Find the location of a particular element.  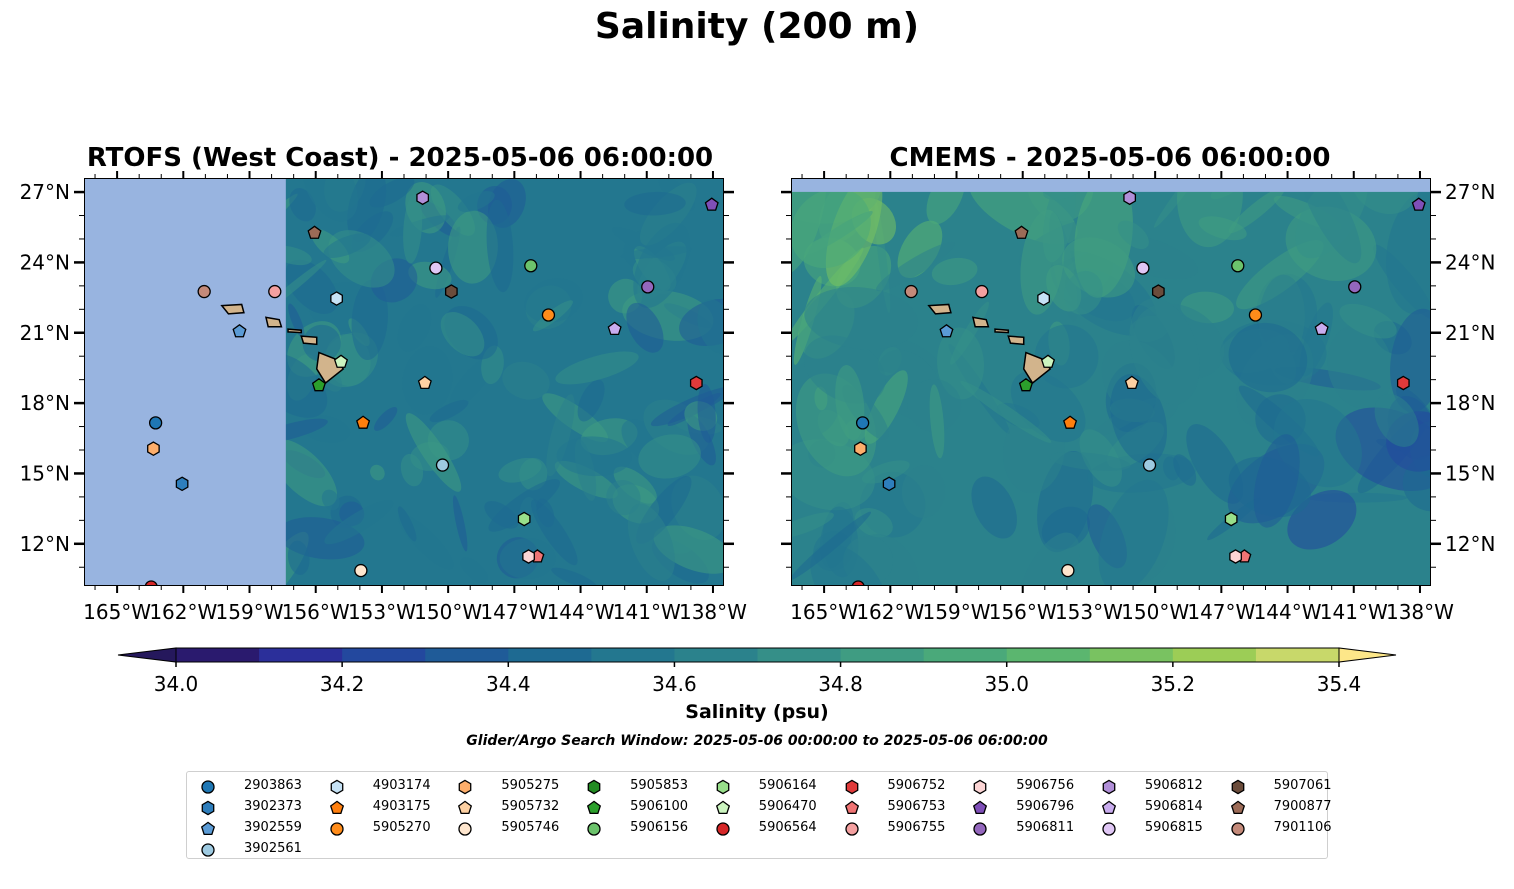

legend-label: 5905732 is located at coordinates (530, 806).